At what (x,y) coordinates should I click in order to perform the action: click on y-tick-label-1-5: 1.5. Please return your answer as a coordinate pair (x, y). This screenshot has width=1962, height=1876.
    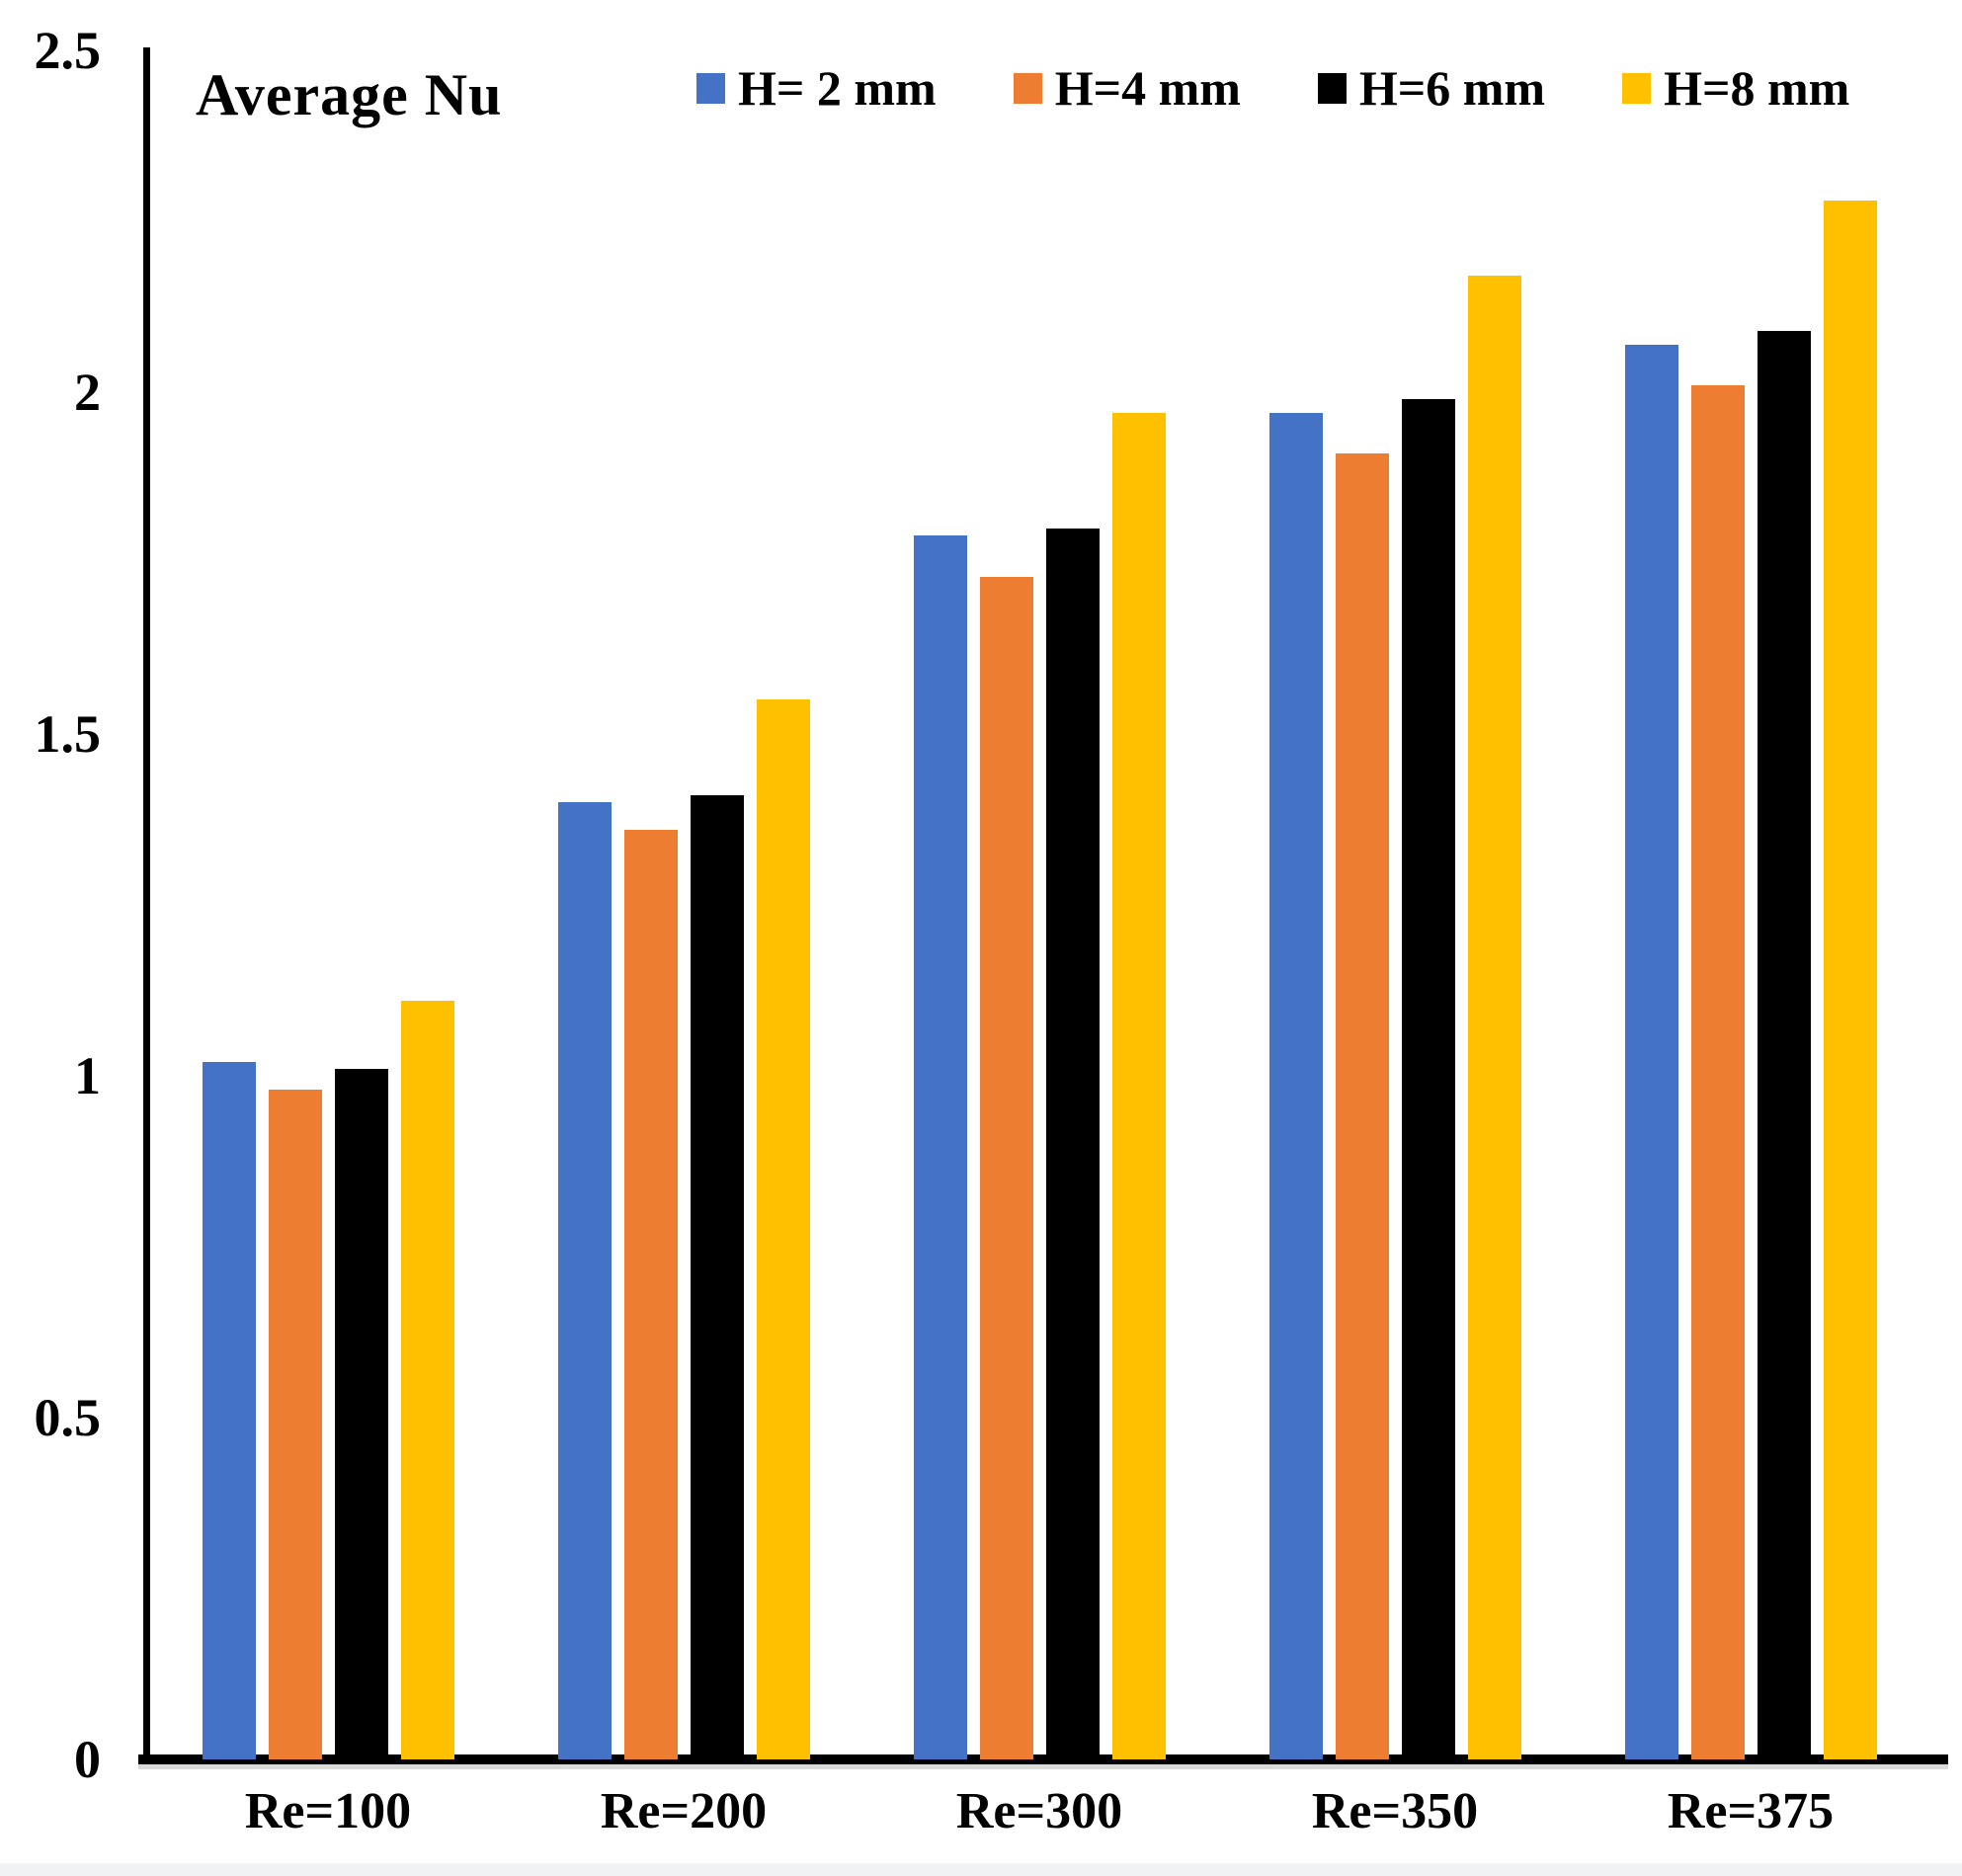
    Looking at the image, I should click on (68, 734).